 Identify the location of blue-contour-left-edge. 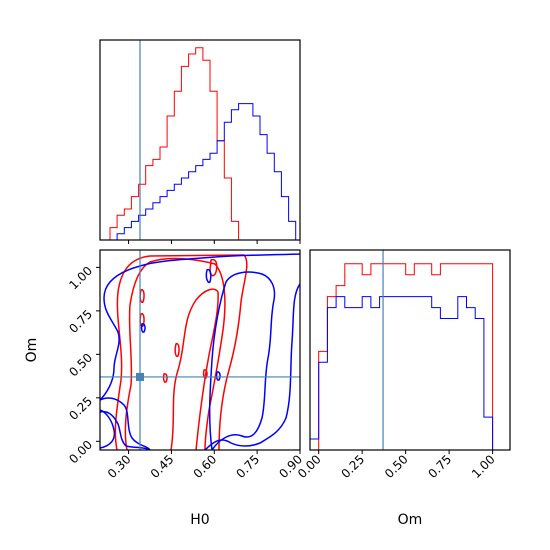
(108, 429).